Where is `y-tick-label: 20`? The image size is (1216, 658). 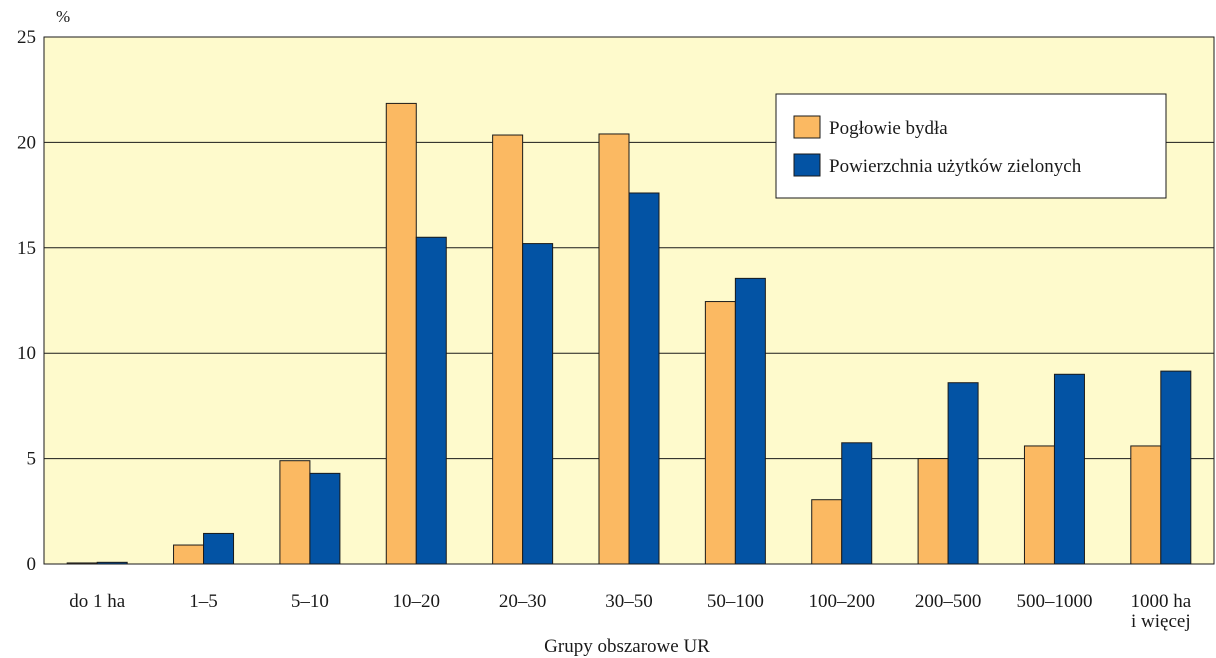
y-tick-label: 20 is located at coordinates (26, 142).